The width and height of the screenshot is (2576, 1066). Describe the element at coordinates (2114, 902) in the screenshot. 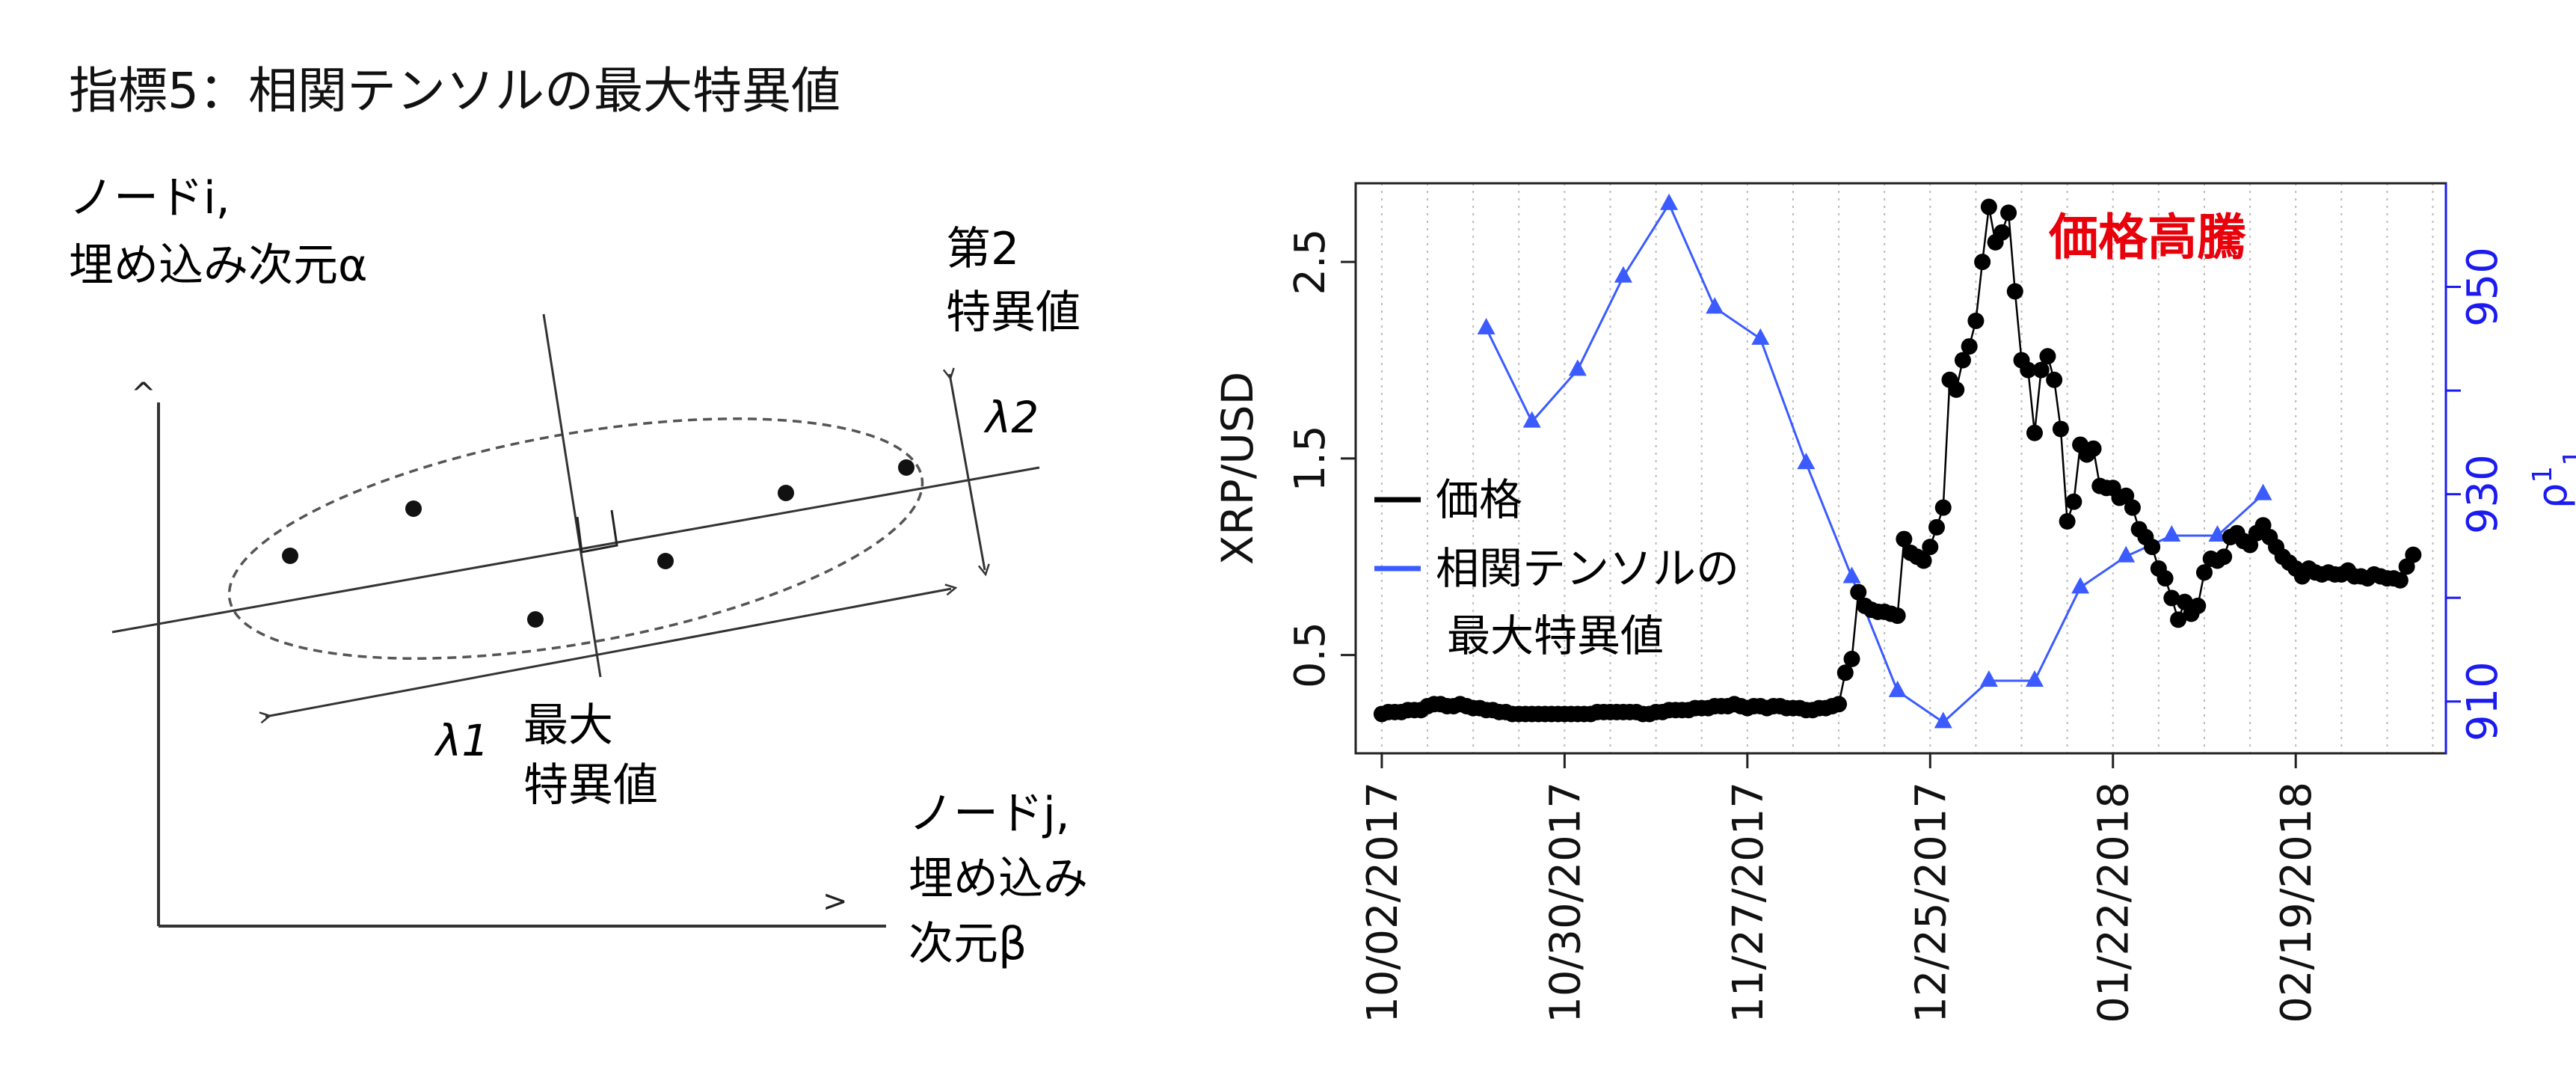

I see `x-tick-label: 01/22/2018` at that location.